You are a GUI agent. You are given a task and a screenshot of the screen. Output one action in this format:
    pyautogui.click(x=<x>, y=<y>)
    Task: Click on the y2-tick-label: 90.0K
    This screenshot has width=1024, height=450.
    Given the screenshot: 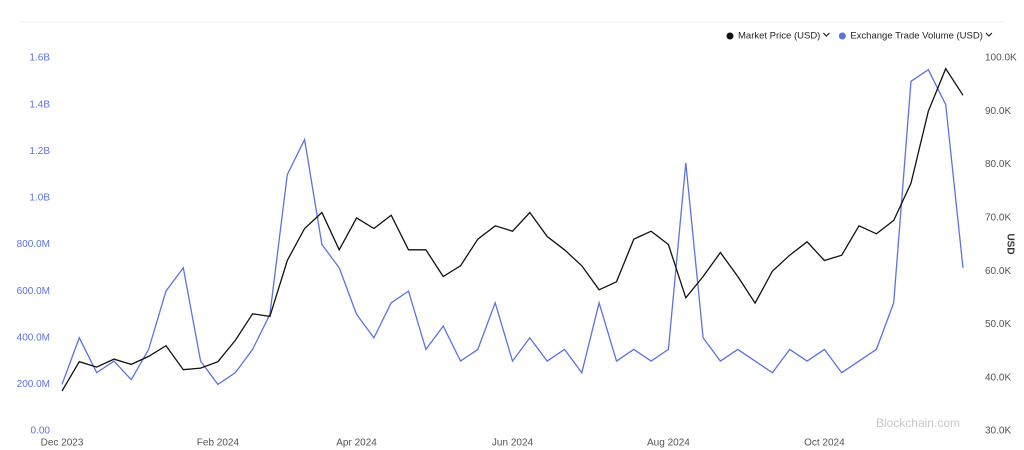 What is the action you would take?
    pyautogui.click(x=998, y=111)
    